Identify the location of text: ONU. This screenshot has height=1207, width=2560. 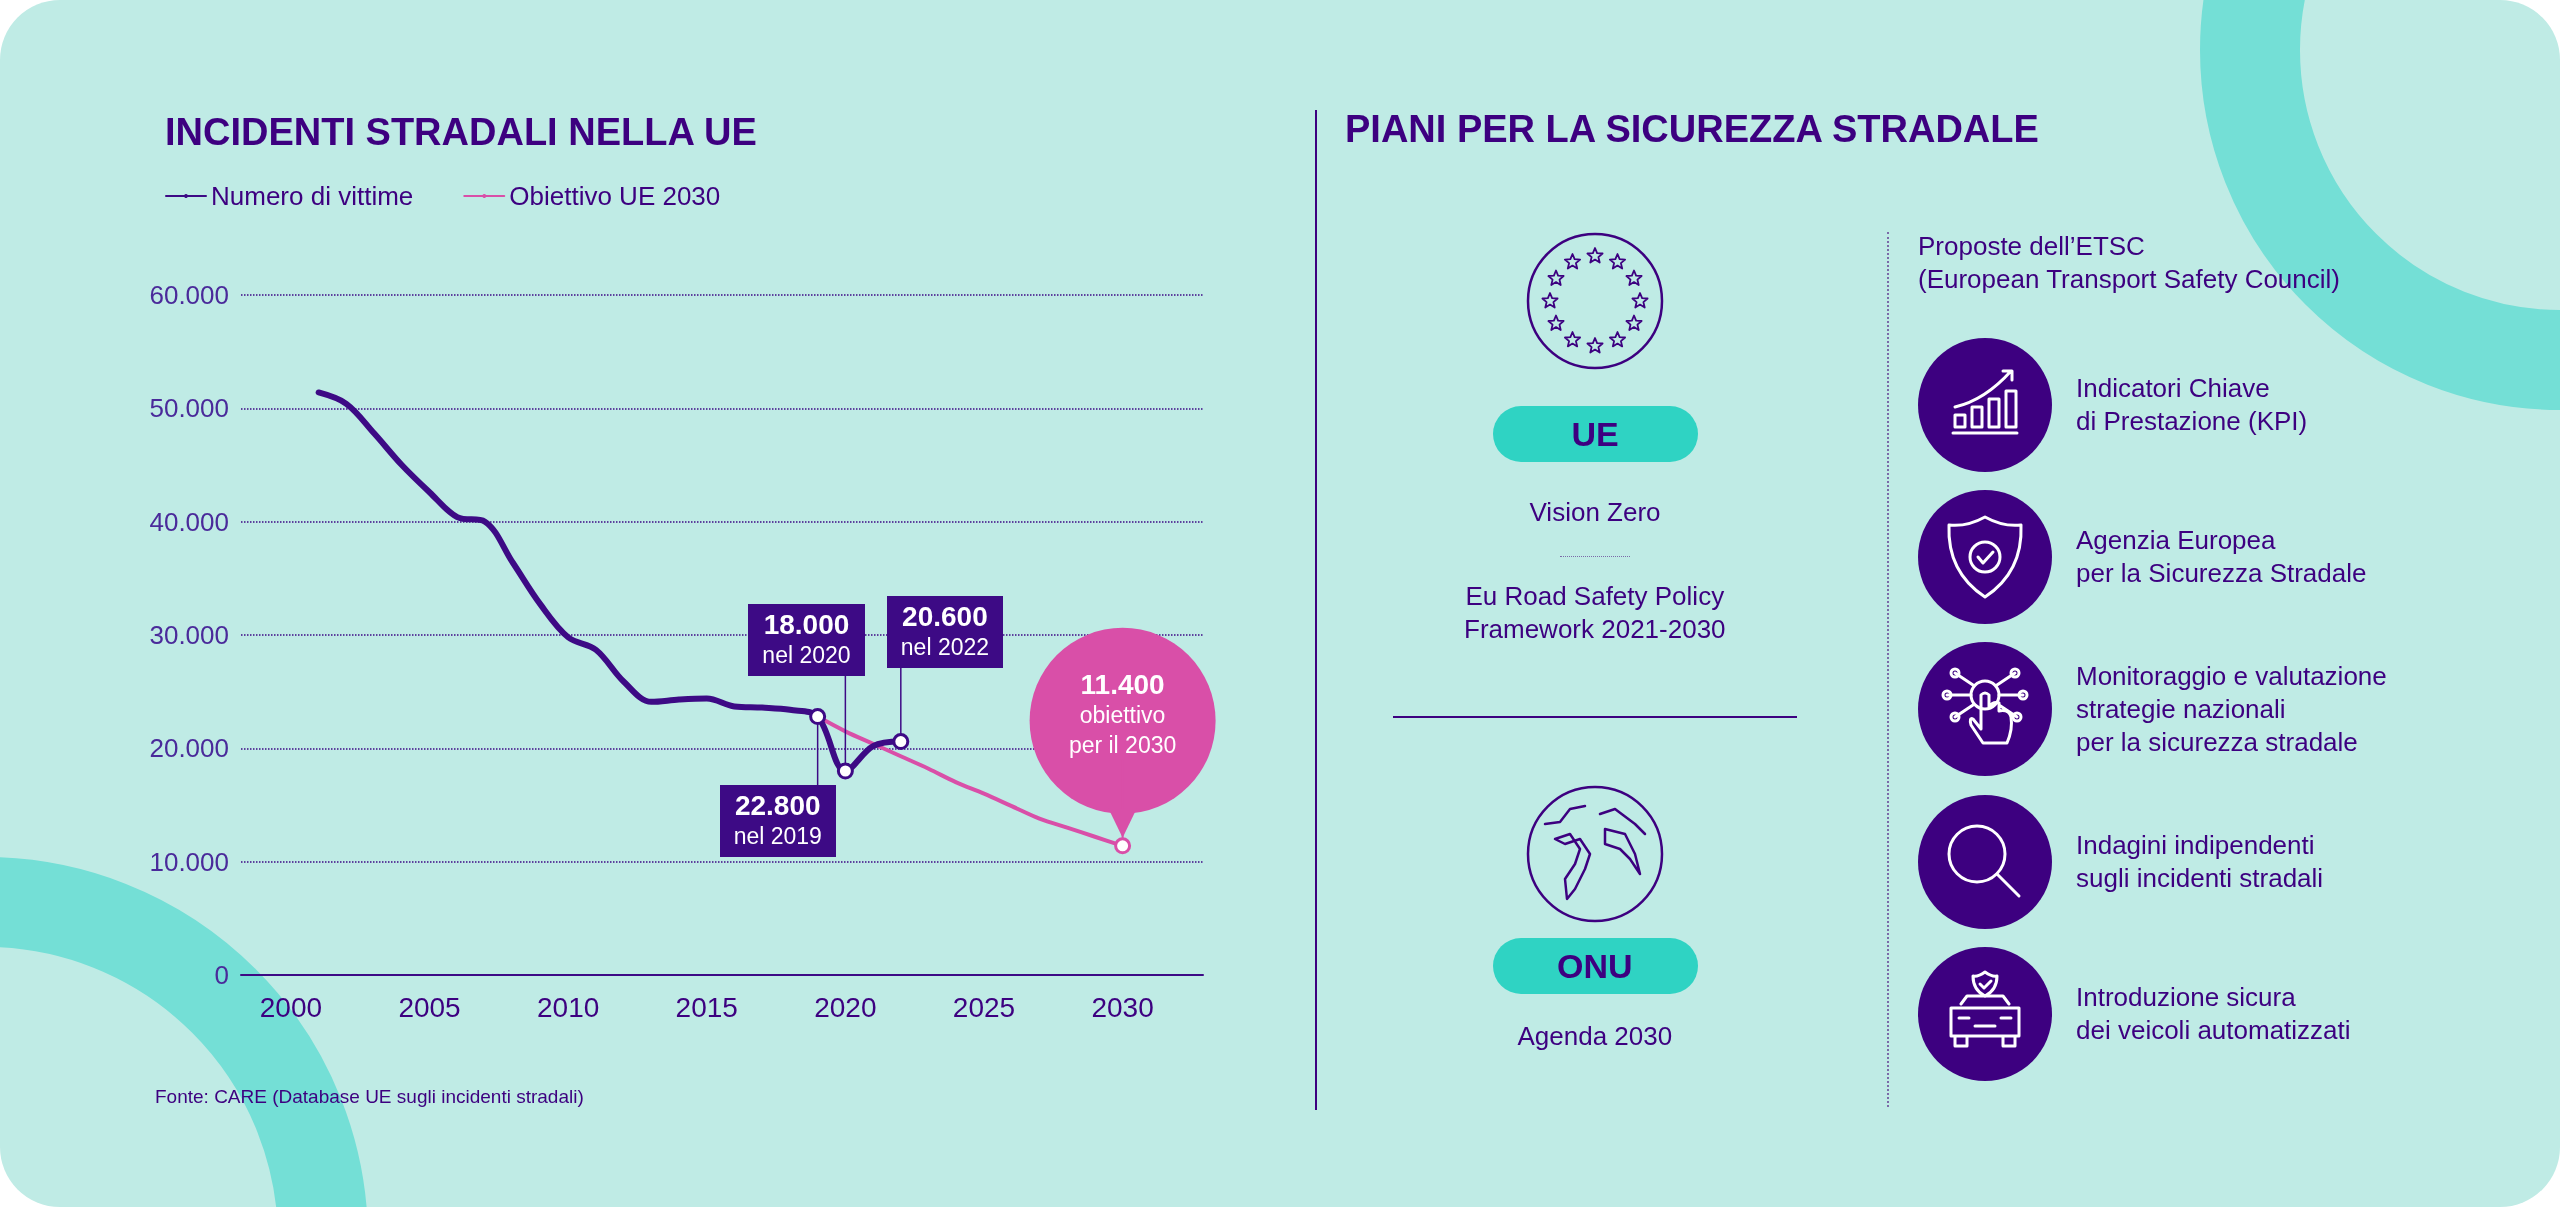
(1595, 966).